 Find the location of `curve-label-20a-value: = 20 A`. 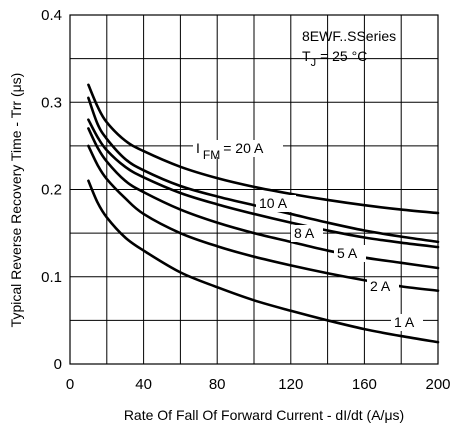

curve-label-20a-value: = 20 A is located at coordinates (243, 148).